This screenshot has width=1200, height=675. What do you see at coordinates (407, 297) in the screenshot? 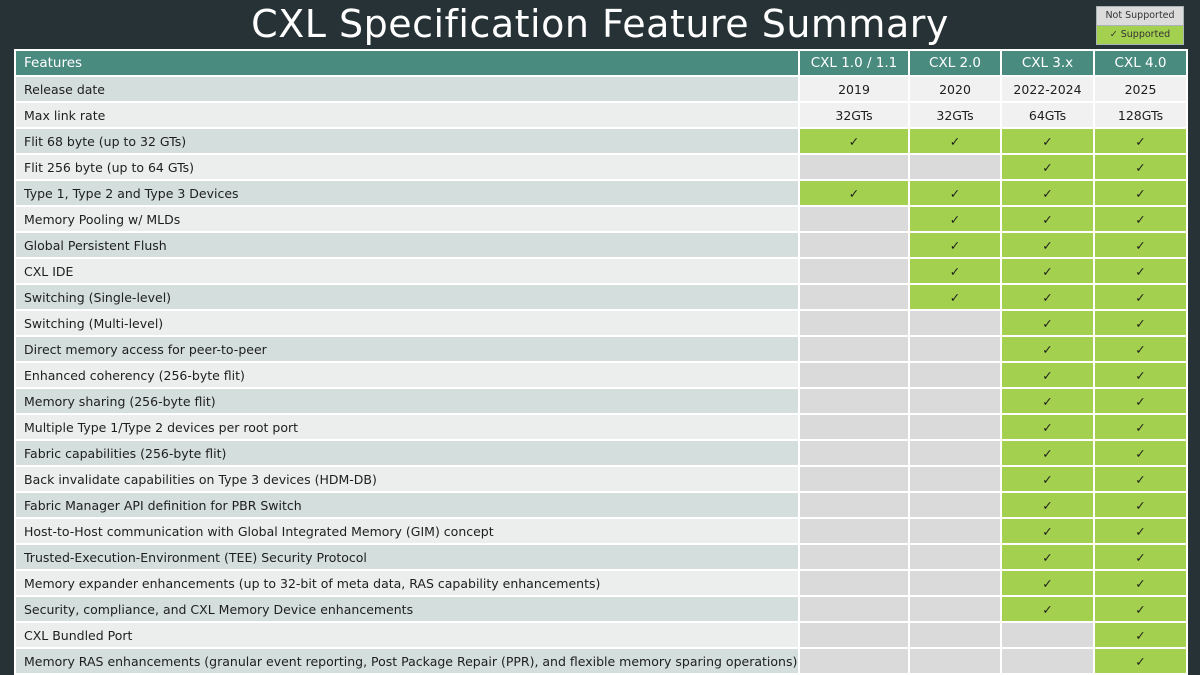
I see `feature-label: Switching (Single-level)` at bounding box center [407, 297].